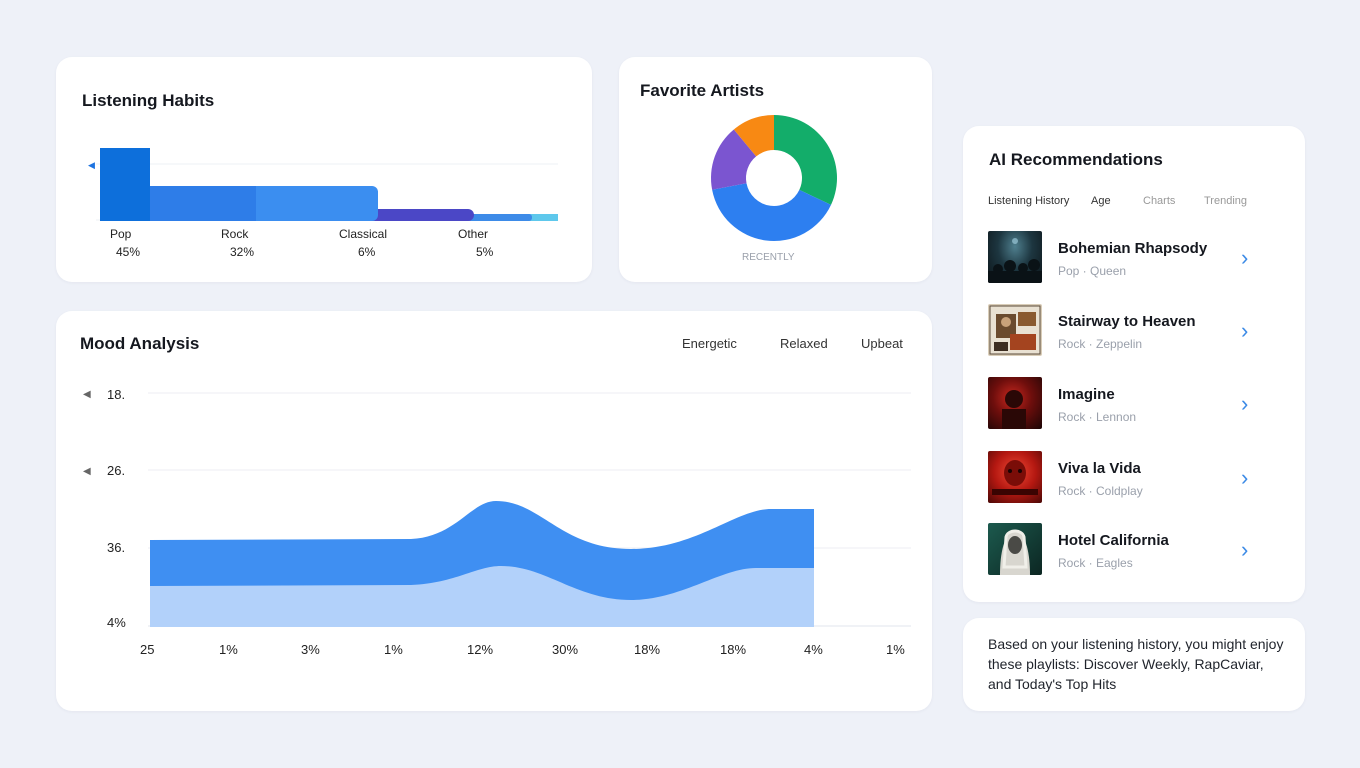 The width and height of the screenshot is (1360, 768). I want to click on recommendation-title: Hotel California, so click(1113, 540).